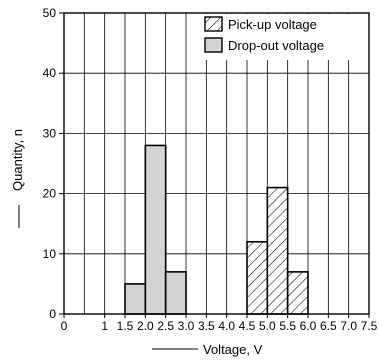  What do you see at coordinates (17, 160) in the screenshot?
I see `y-axis-title: Quantity, n` at bounding box center [17, 160].